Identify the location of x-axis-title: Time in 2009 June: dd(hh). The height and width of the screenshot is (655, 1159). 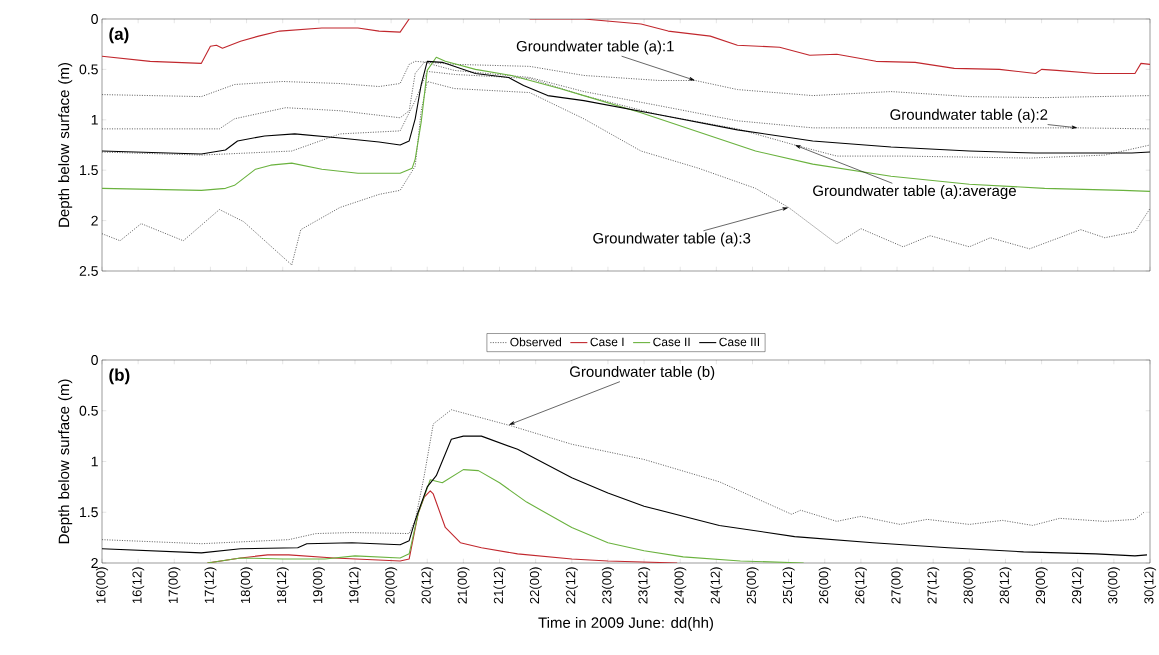
(625, 623).